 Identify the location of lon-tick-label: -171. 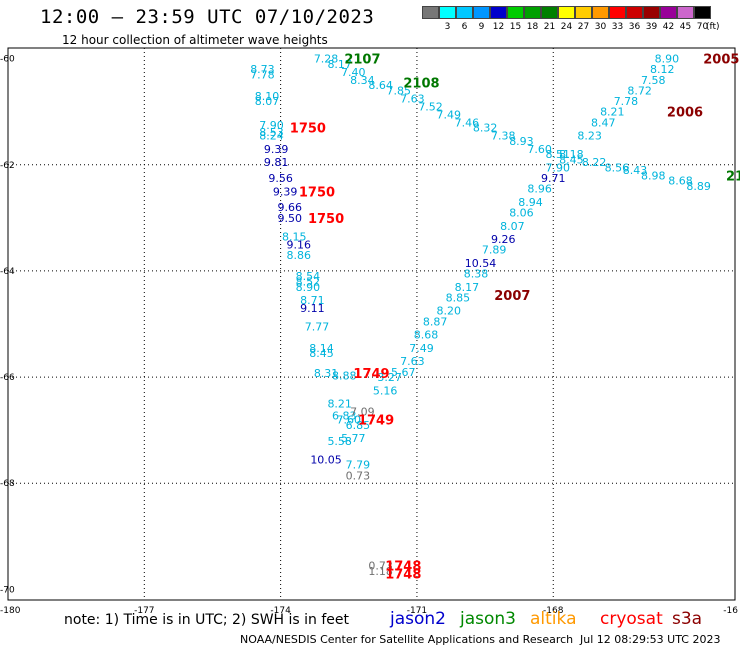
(417, 611).